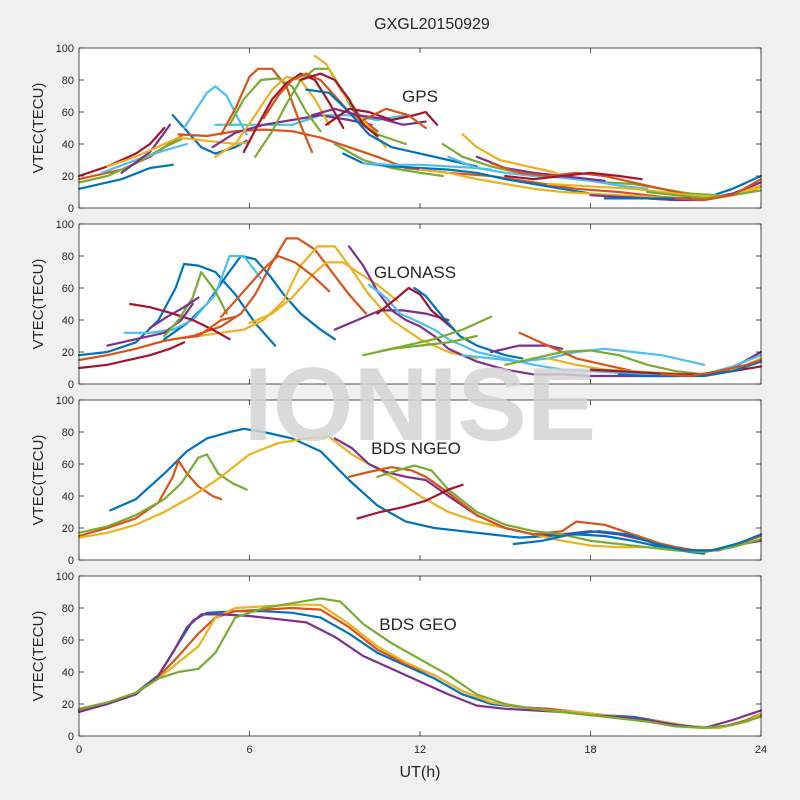 Image resolution: width=800 pixels, height=800 pixels. I want to click on x-tick-label: 0, so click(79, 750).